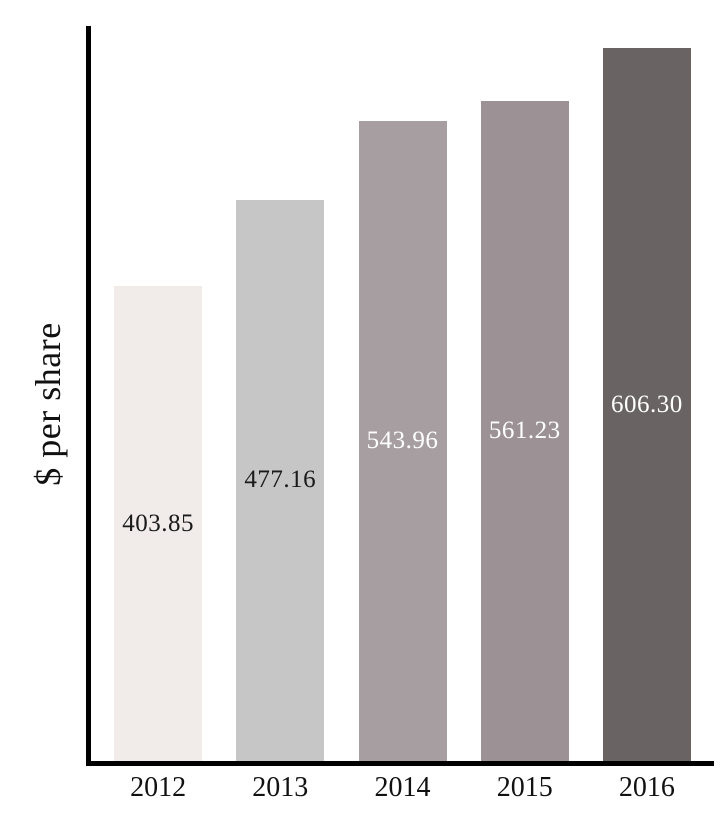 The image size is (728, 819). I want to click on x-tick-label-2016: 2016, so click(646, 787).